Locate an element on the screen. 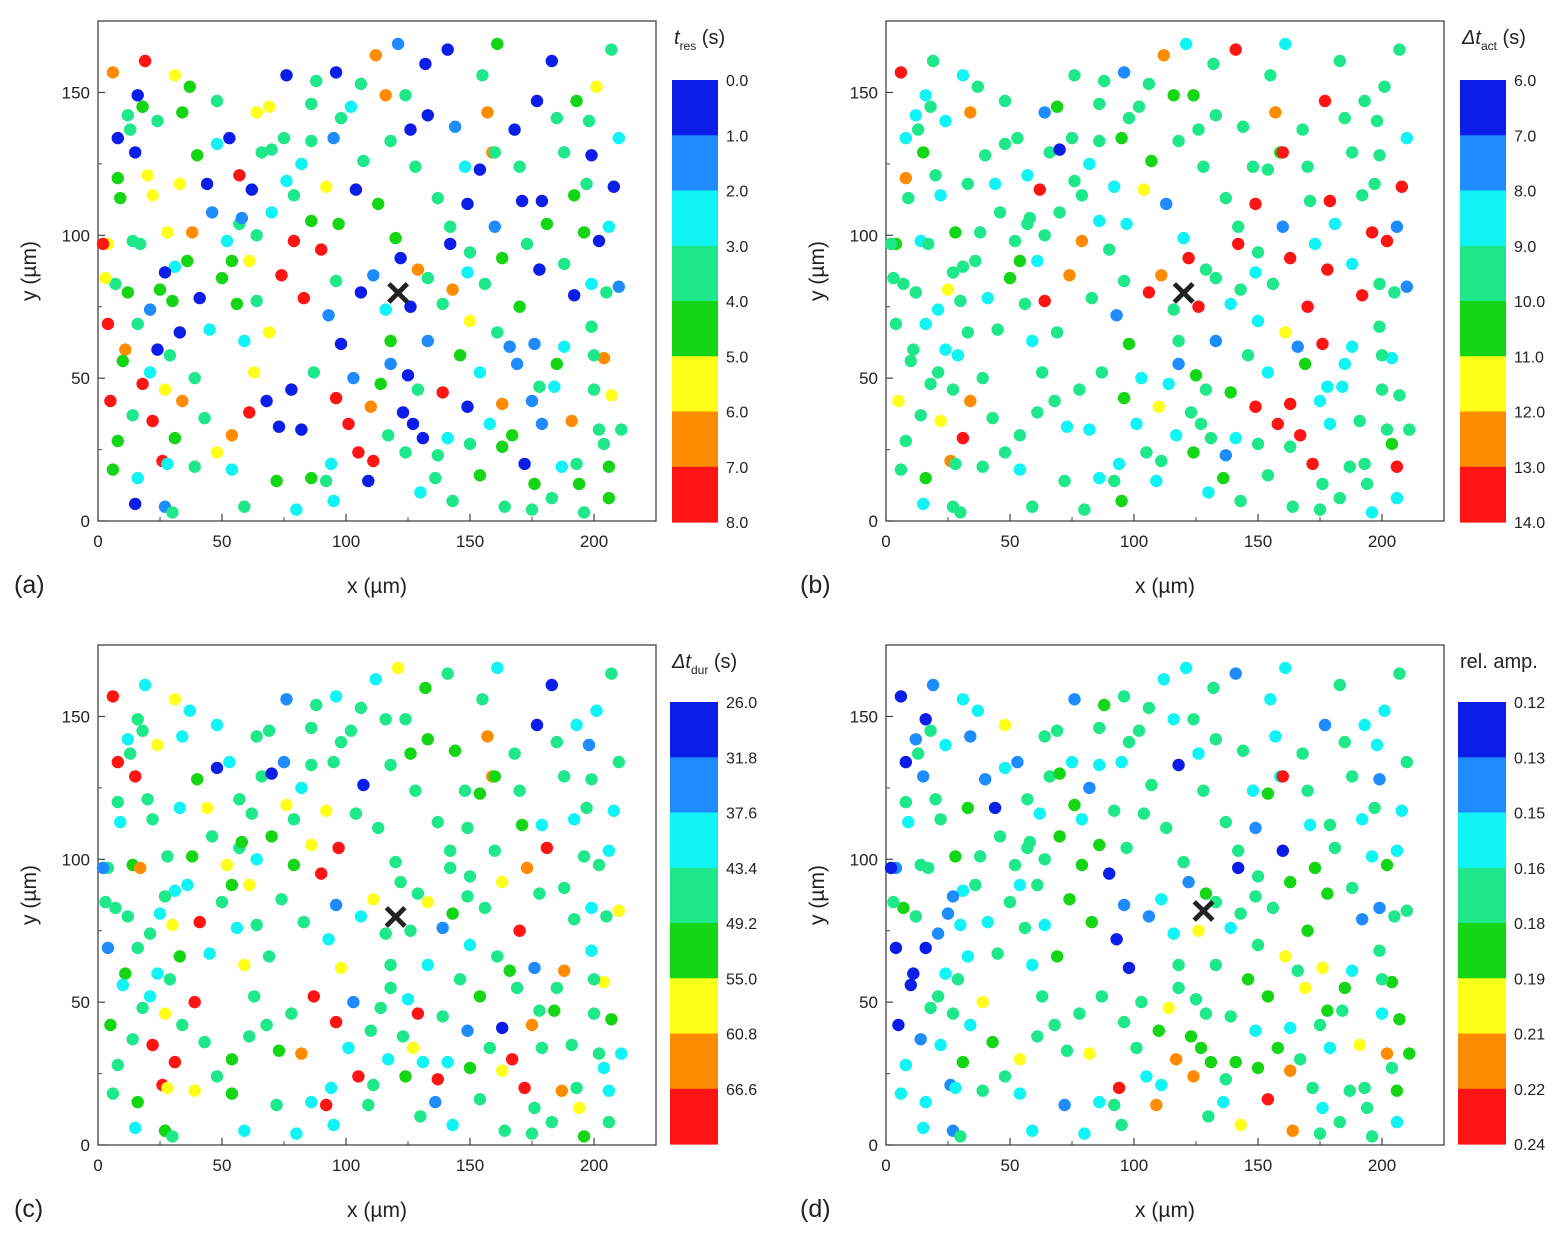 The height and width of the screenshot is (1243, 1568). center-x-marker-c: × is located at coordinates (396, 916).